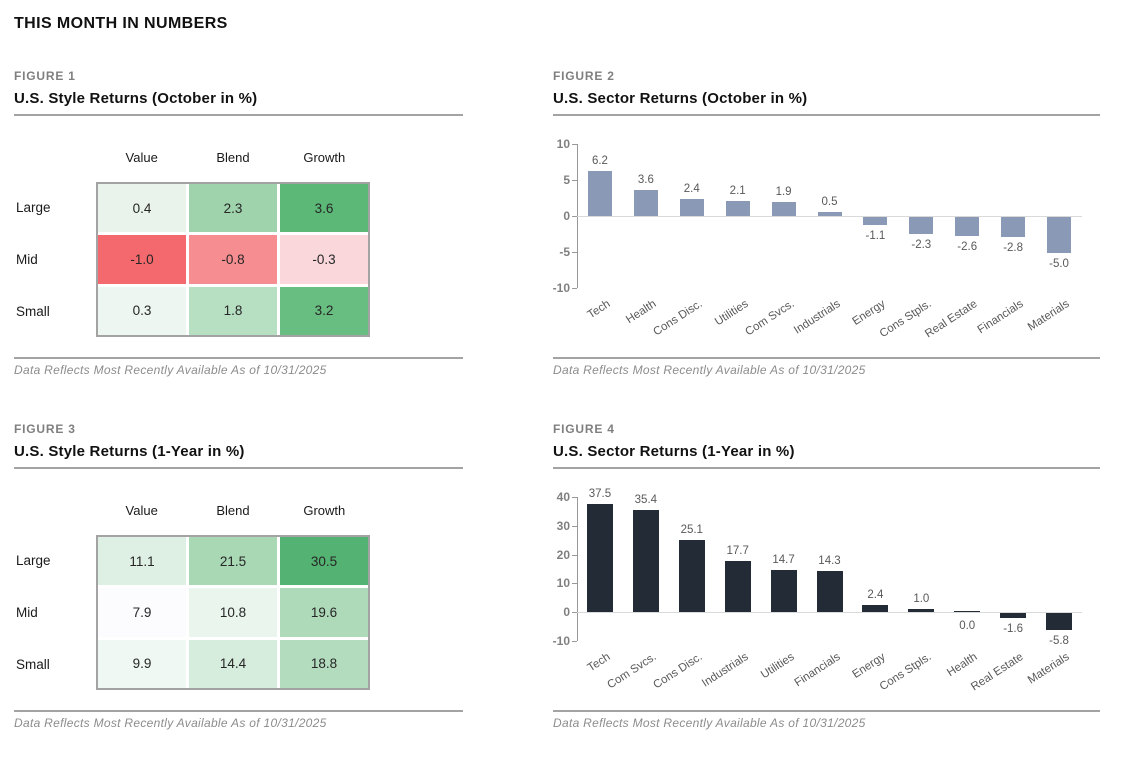 Image resolution: width=1130 pixels, height=771 pixels. Describe the element at coordinates (233, 259) in the screenshot. I see `style-table-grid: 0.4 2.3 3.6 -1.0 -0.8 -0.3 0.3 1.8 3.2` at that location.